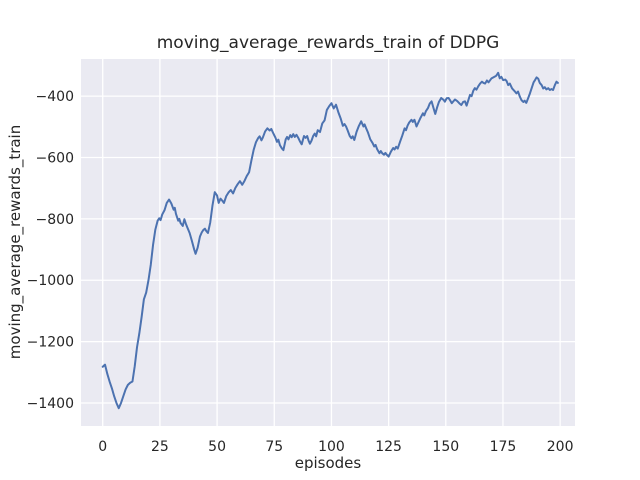  I want to click on y-tick-label: −1200, so click(50, 343).